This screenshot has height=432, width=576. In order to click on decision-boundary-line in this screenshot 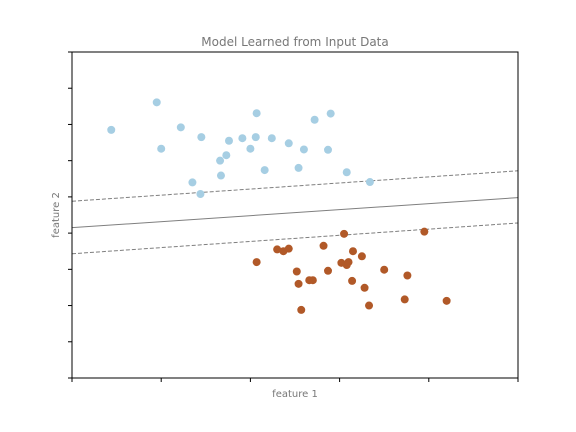, I will do `click(295, 213)`.